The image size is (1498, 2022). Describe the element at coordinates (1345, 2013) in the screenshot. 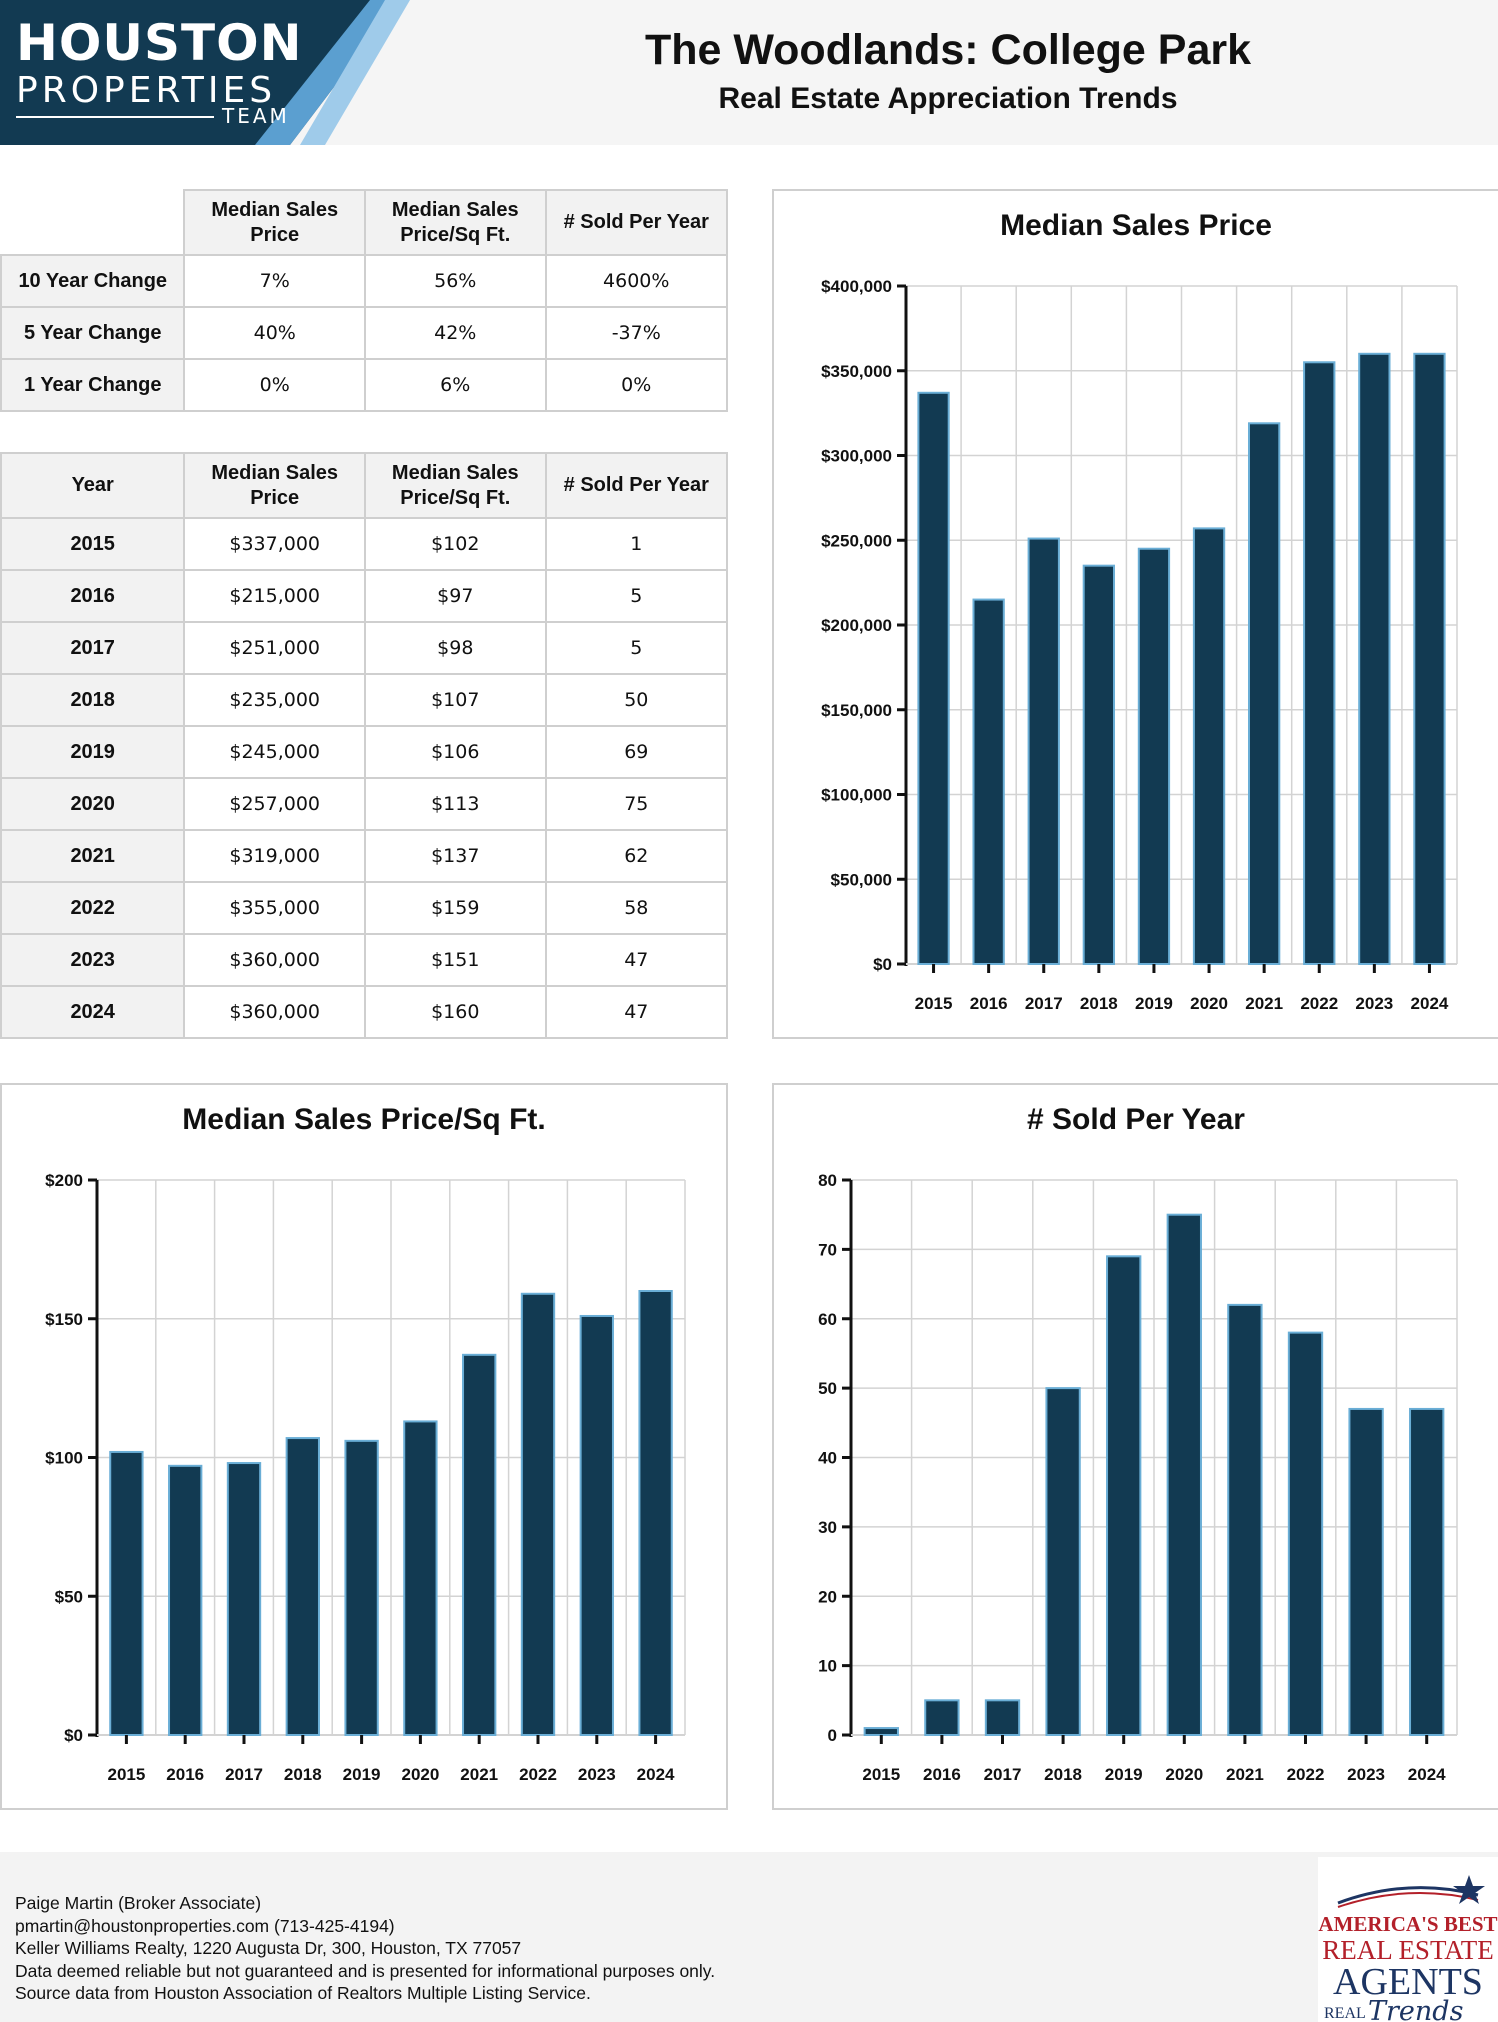

I see `badge-text: REAL` at that location.